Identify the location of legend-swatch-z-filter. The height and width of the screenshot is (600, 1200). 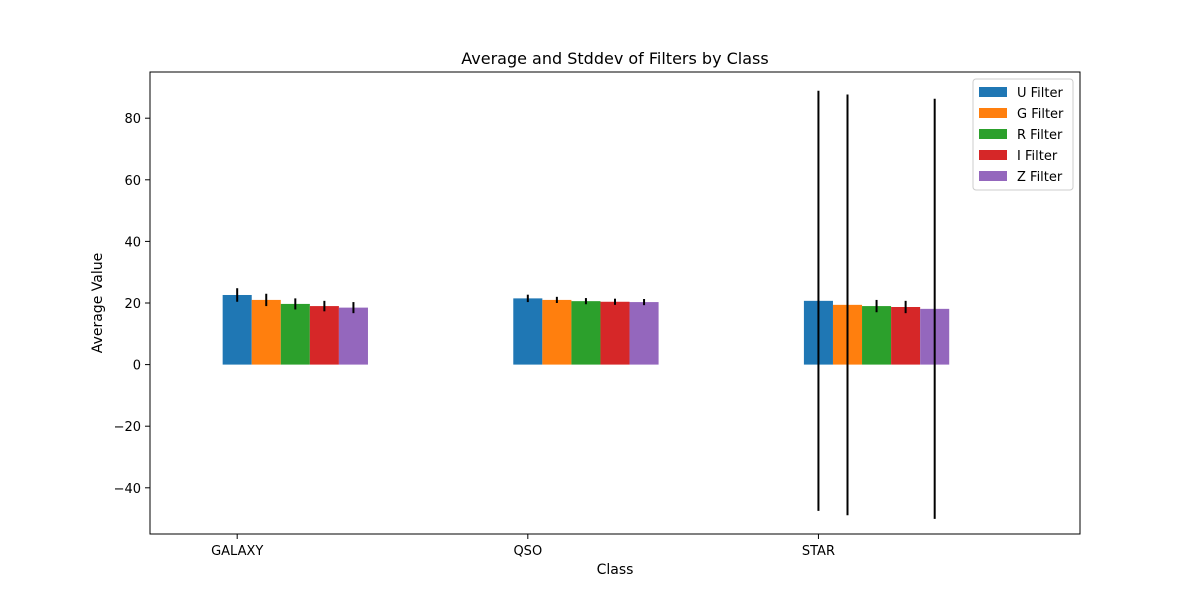
(993, 176).